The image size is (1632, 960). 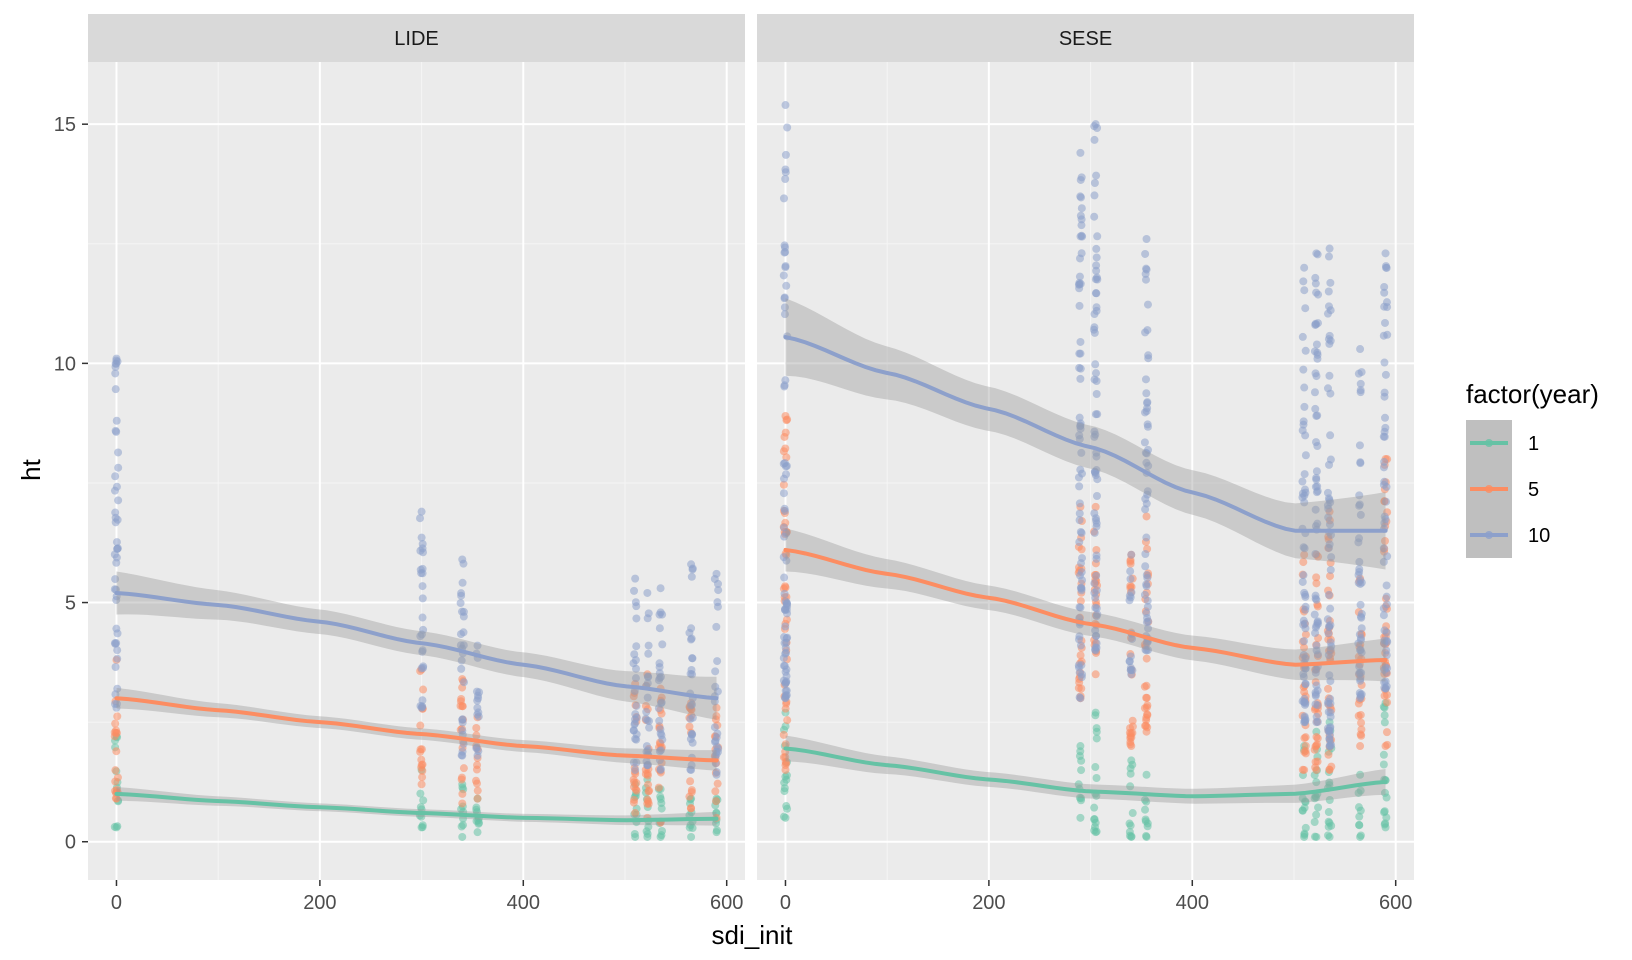 What do you see at coordinates (65, 364) in the screenshot?
I see `y-tick-label: 10` at bounding box center [65, 364].